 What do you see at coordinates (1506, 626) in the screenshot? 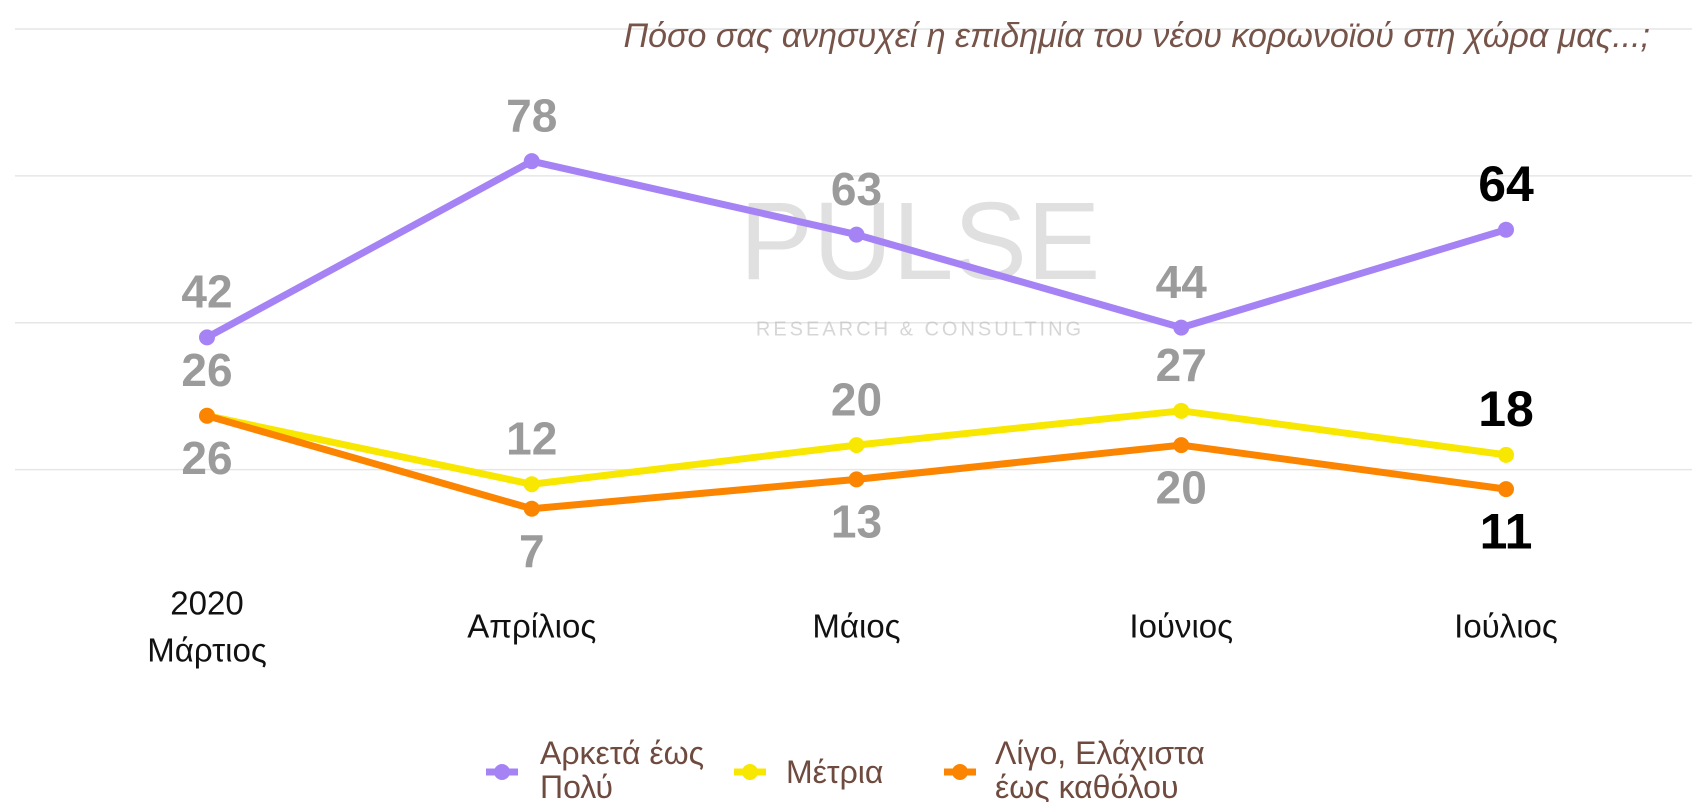
I see `x-tick-label: Ιούλιος` at bounding box center [1506, 626].